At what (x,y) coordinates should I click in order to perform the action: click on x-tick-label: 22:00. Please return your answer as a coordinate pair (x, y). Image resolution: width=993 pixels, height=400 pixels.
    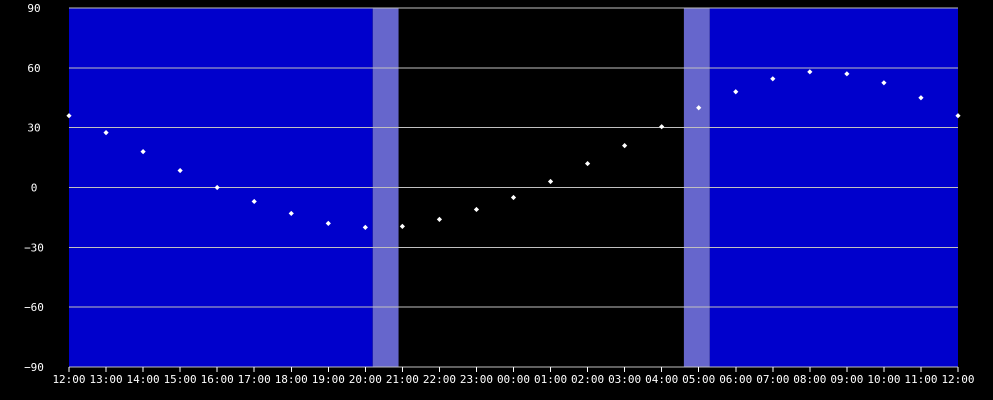
    Looking at the image, I should click on (439, 379).